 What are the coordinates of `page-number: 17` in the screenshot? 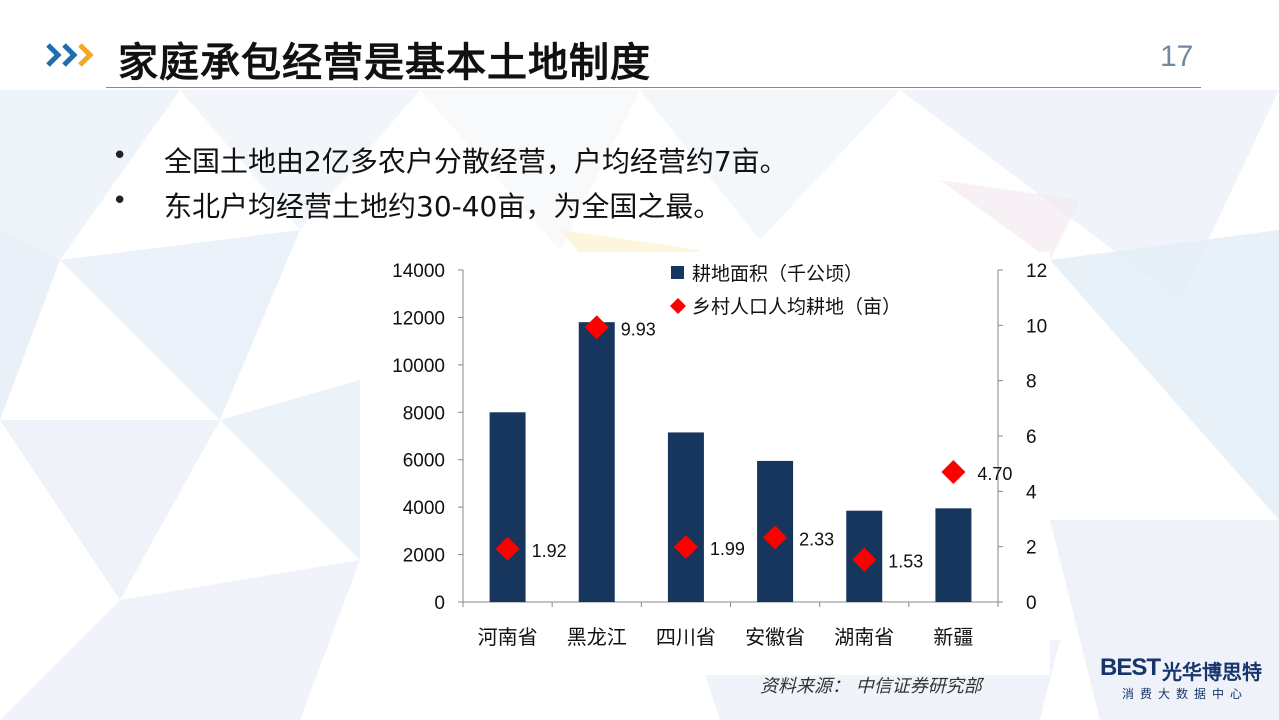 It's located at (1177, 56).